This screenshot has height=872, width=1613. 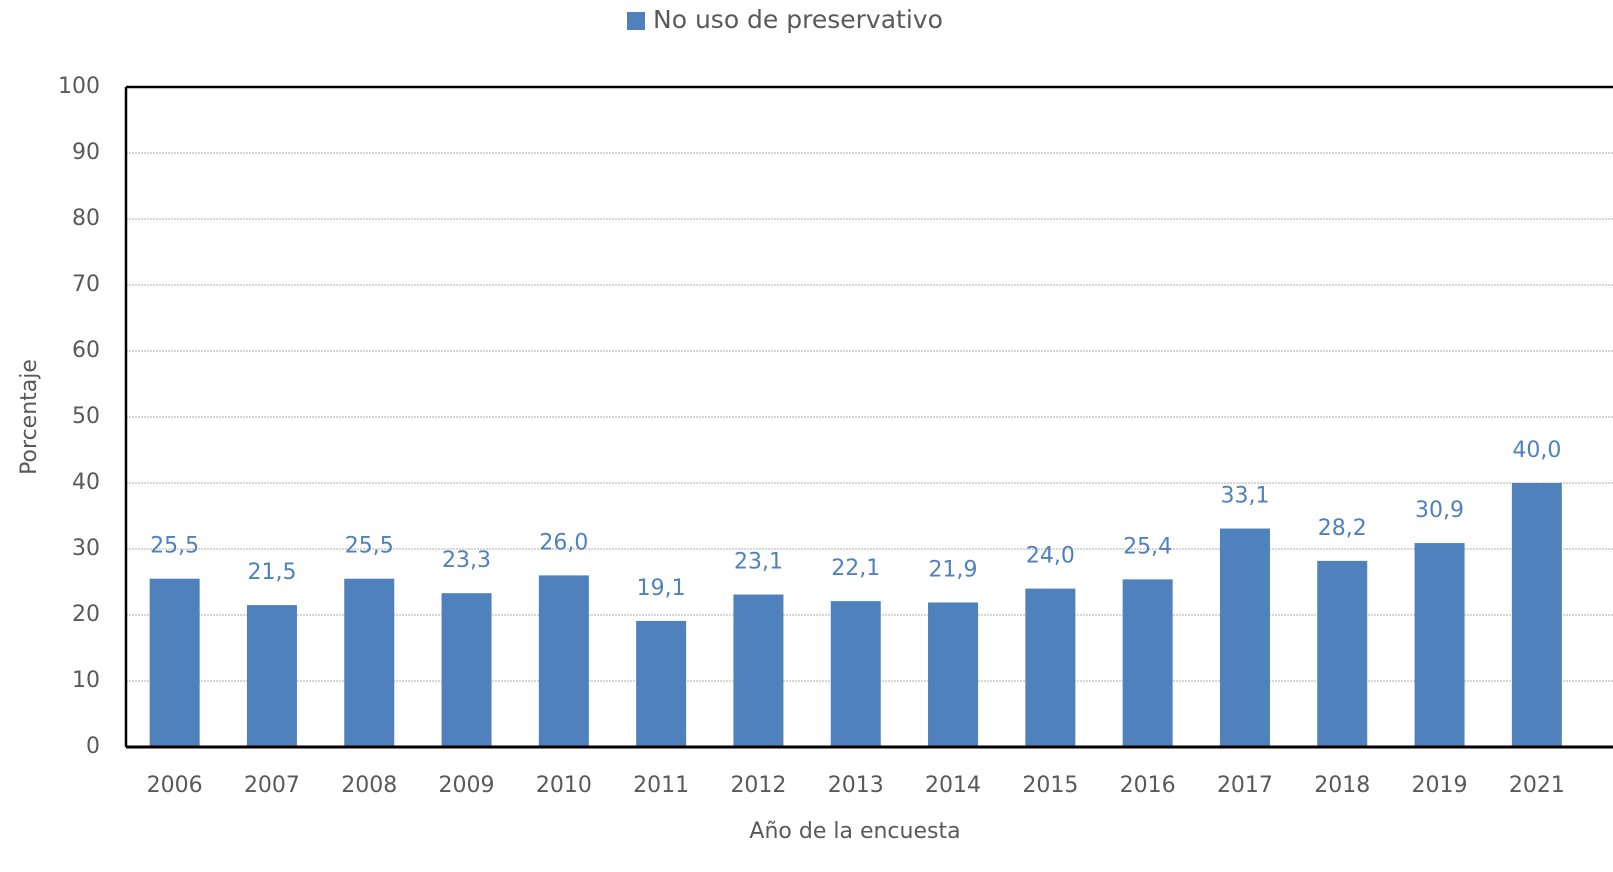 I want to click on x-tick-label: 2008, so click(x=369, y=785).